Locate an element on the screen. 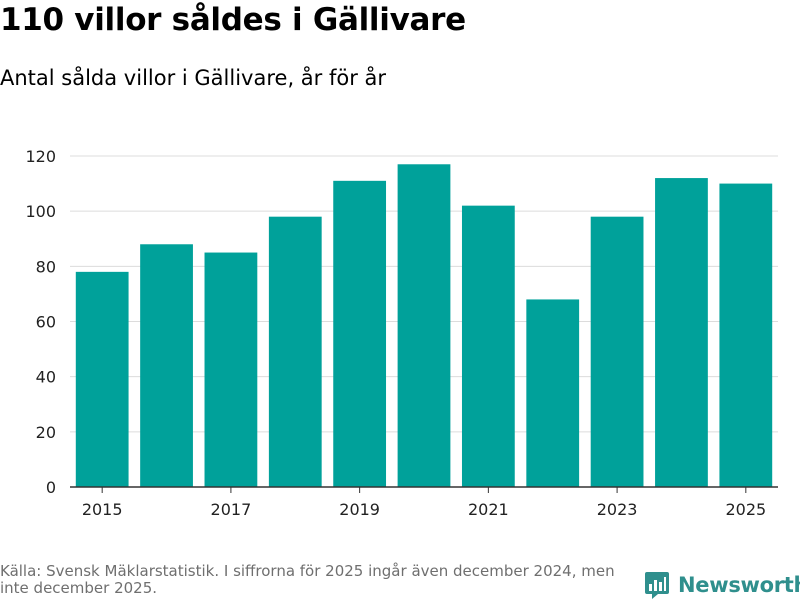 This screenshot has height=600, width=800. newsworthy-logo: Newsworthy is located at coordinates (722, 585).